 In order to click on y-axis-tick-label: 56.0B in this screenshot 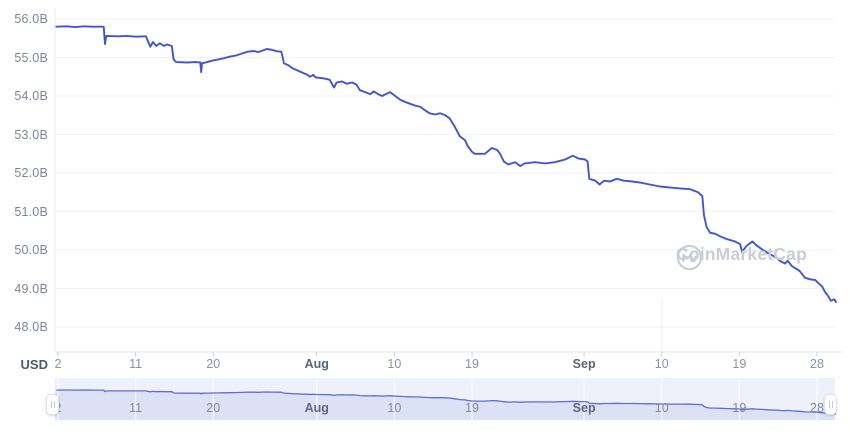, I will do `click(31, 19)`.